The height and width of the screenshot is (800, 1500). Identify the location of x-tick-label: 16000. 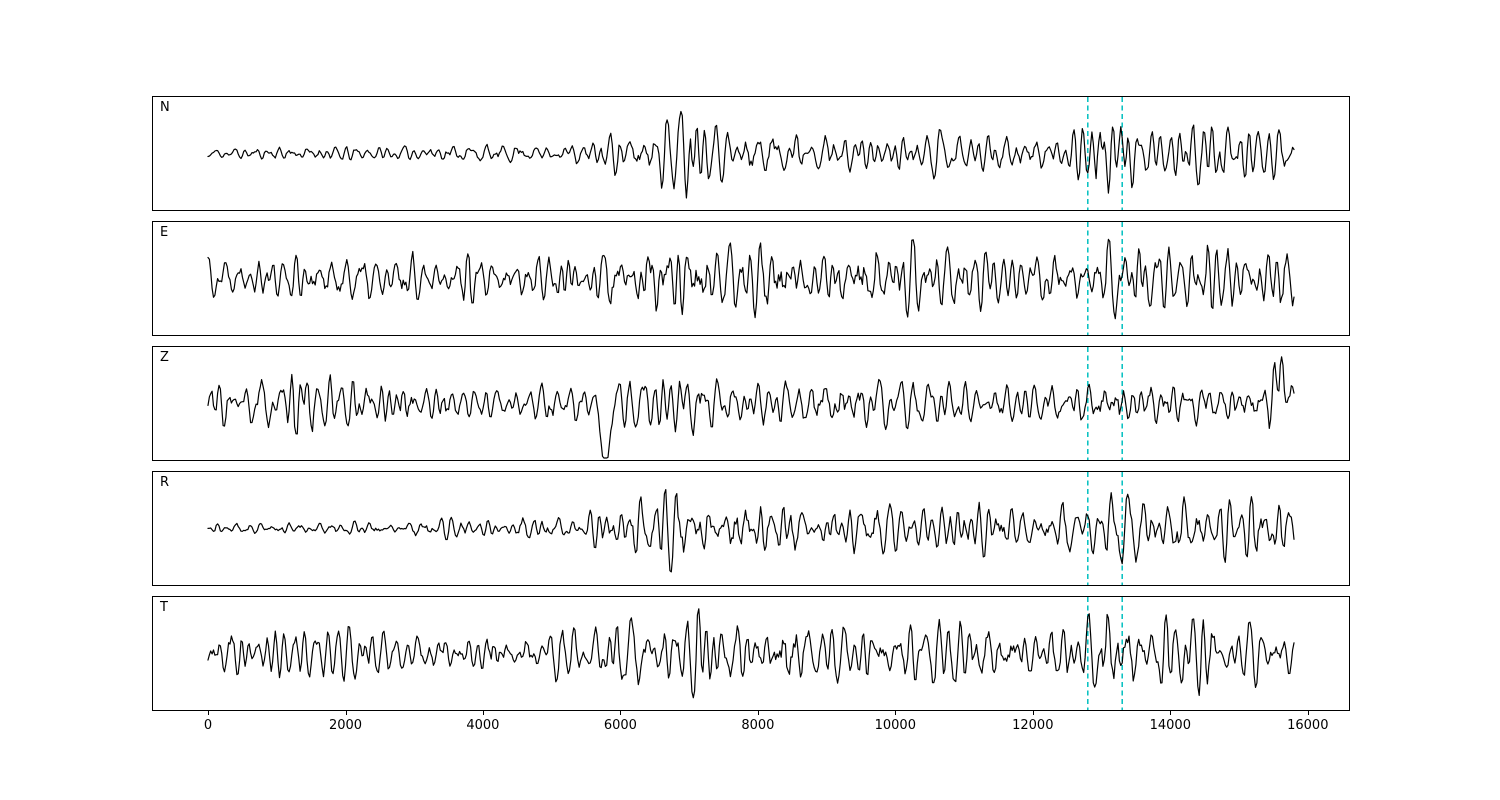
(1308, 725).